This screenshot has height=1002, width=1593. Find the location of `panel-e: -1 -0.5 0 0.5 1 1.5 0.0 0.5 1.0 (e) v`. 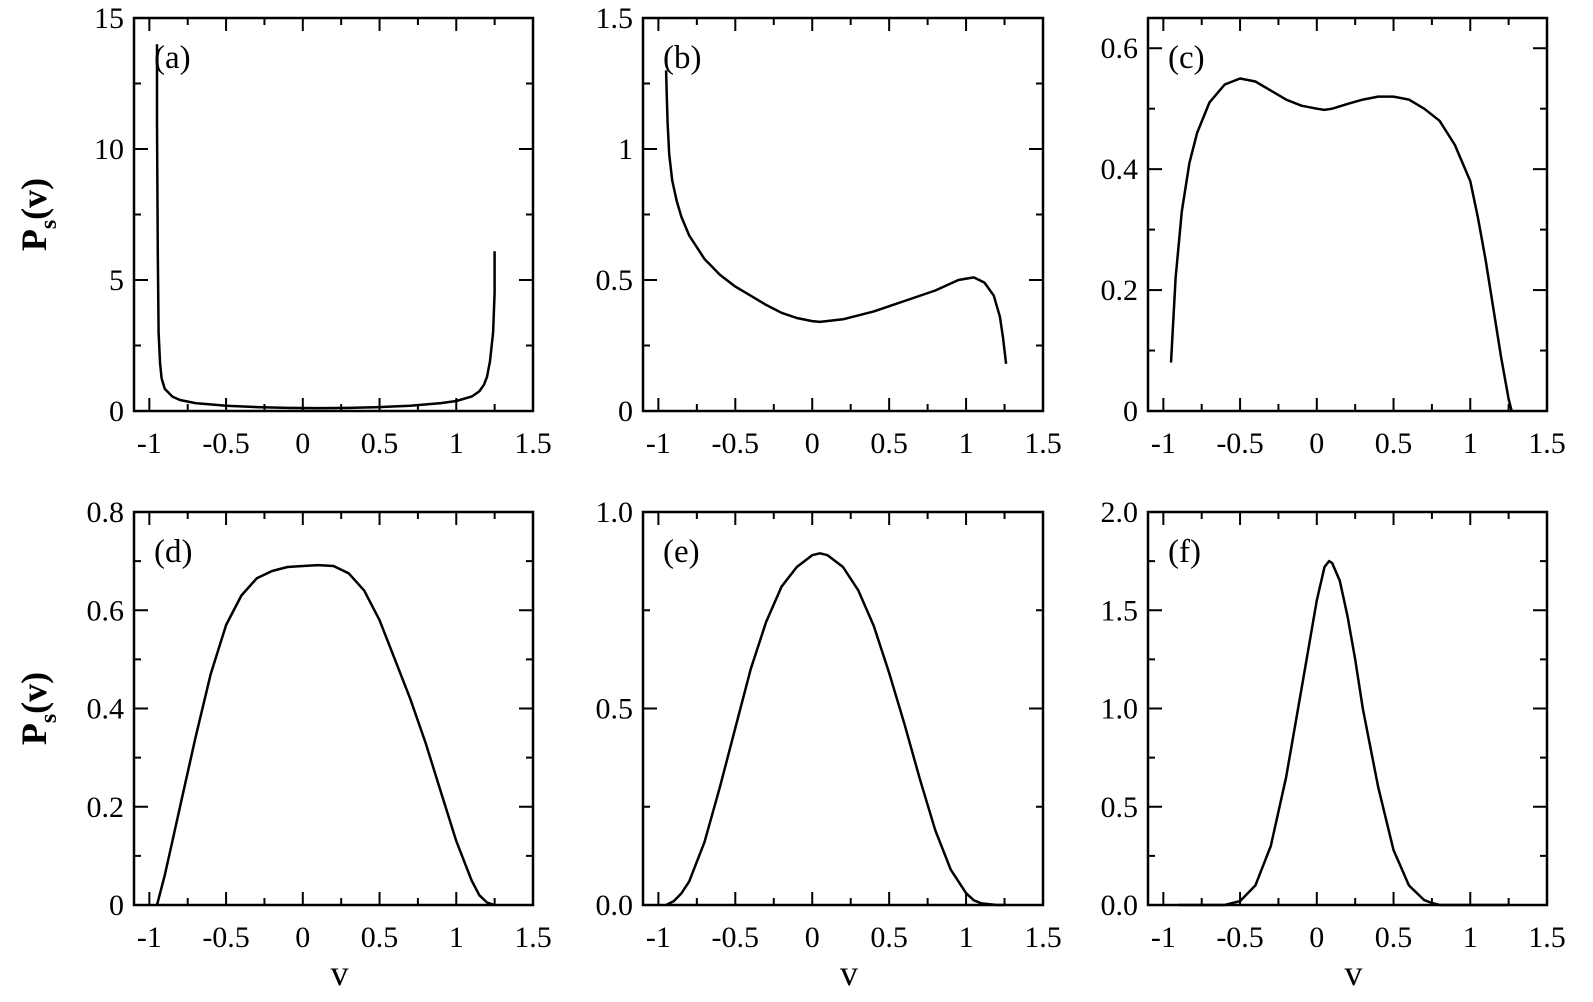

panel-e: -1 -0.5 0 0.5 1 1.5 0.0 0.5 1.0 (e) v is located at coordinates (829, 744).